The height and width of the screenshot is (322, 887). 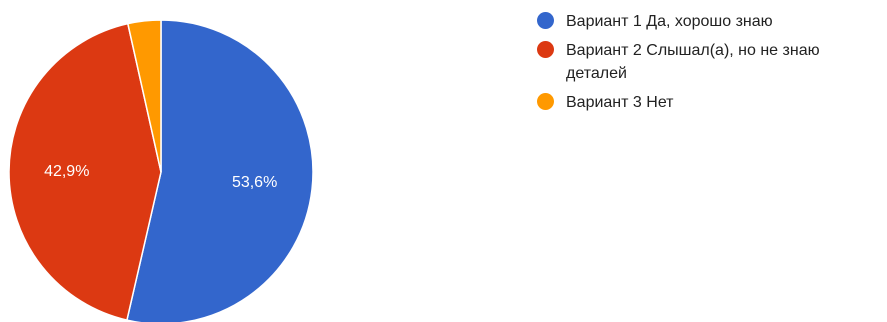 What do you see at coordinates (254, 182) in the screenshot?
I see `pie-label-option-1: 53,6%` at bounding box center [254, 182].